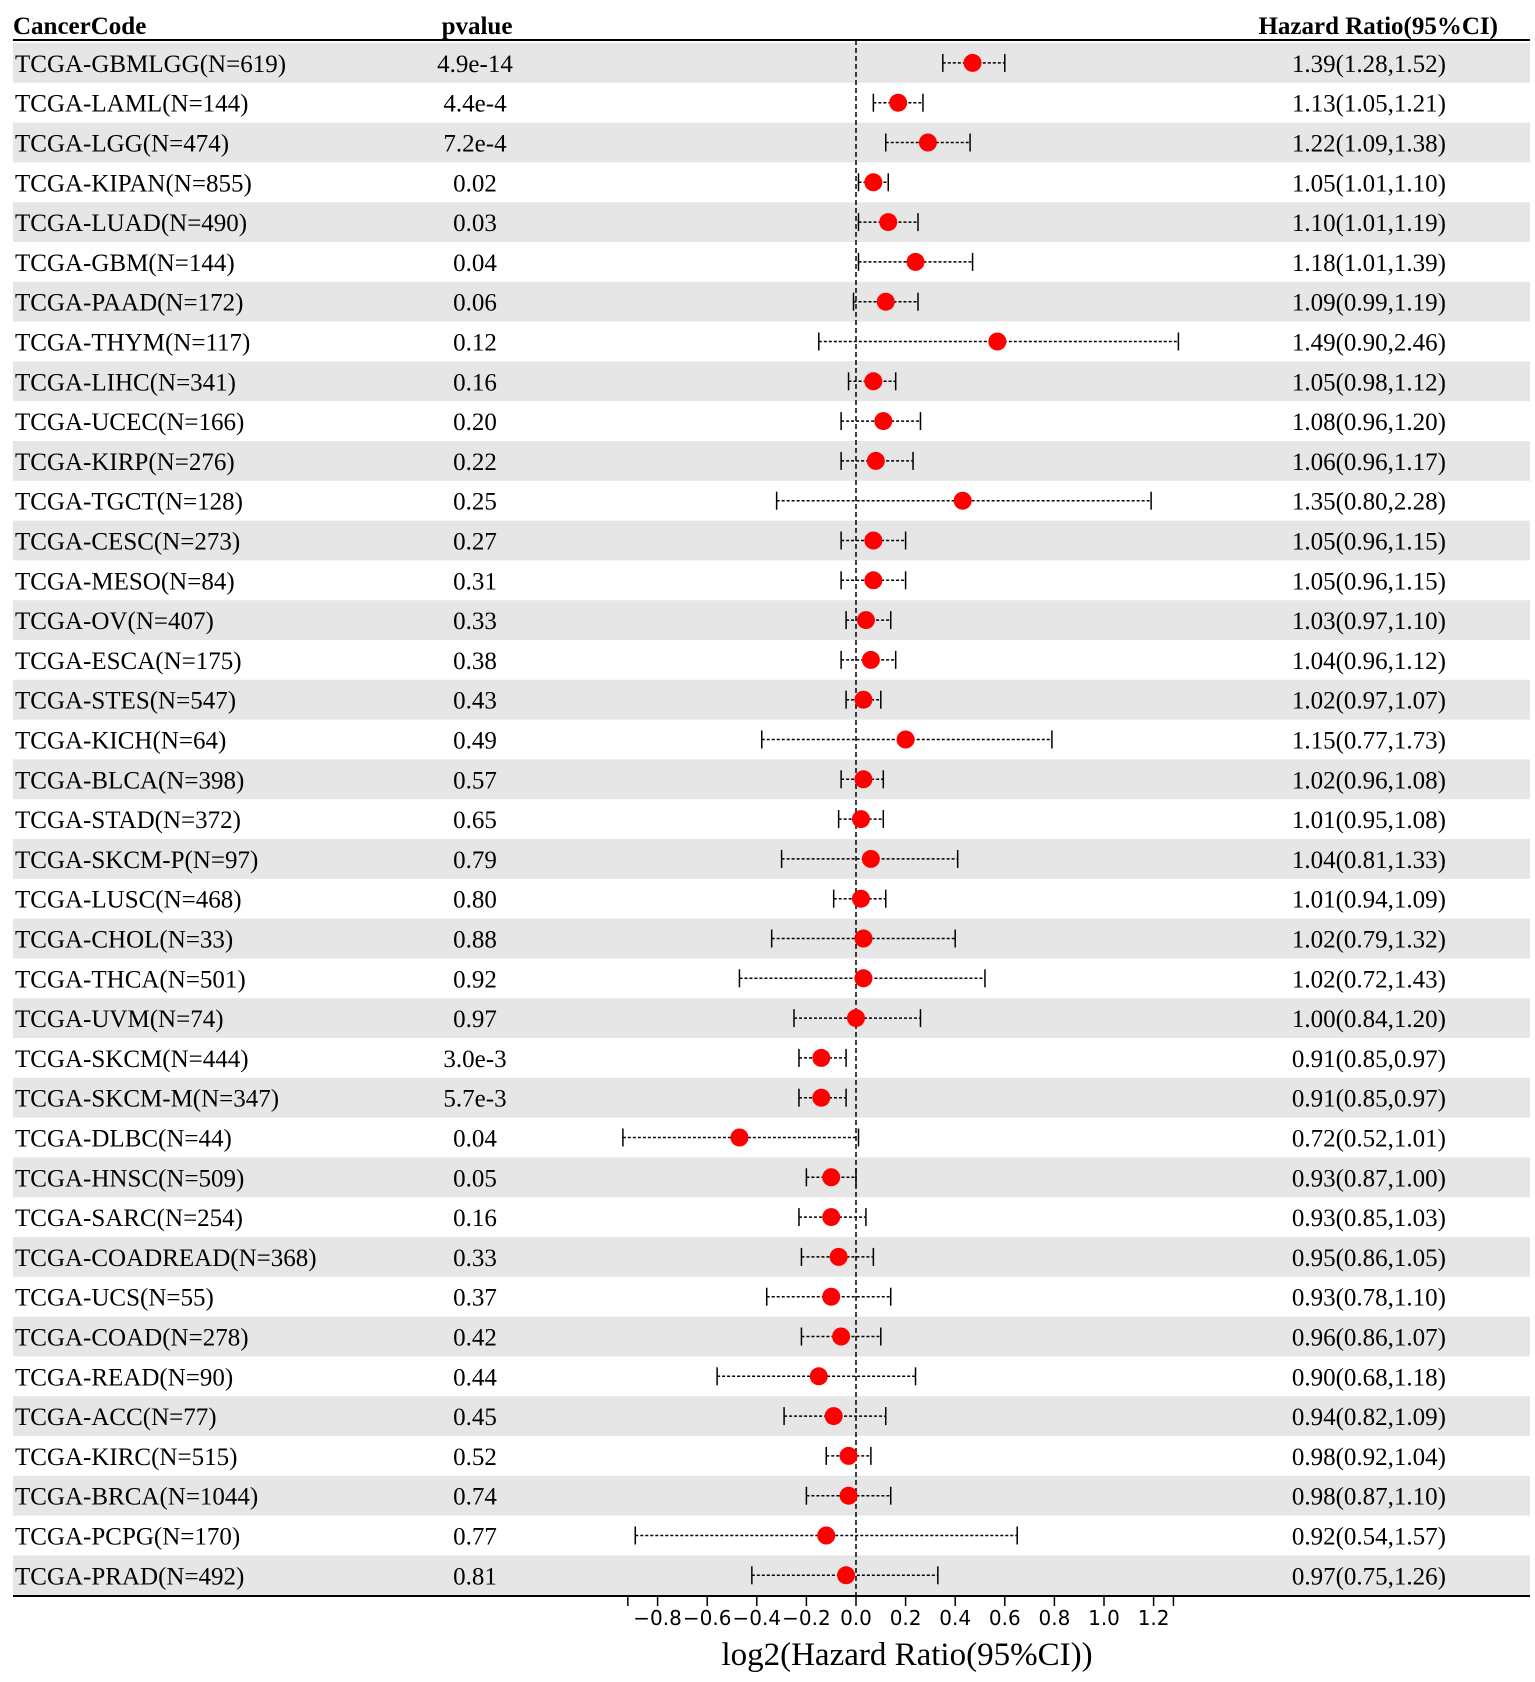 This screenshot has width=1535, height=1682. Describe the element at coordinates (475, 542) in the screenshot. I see `row-pvalue: 0.27` at that location.